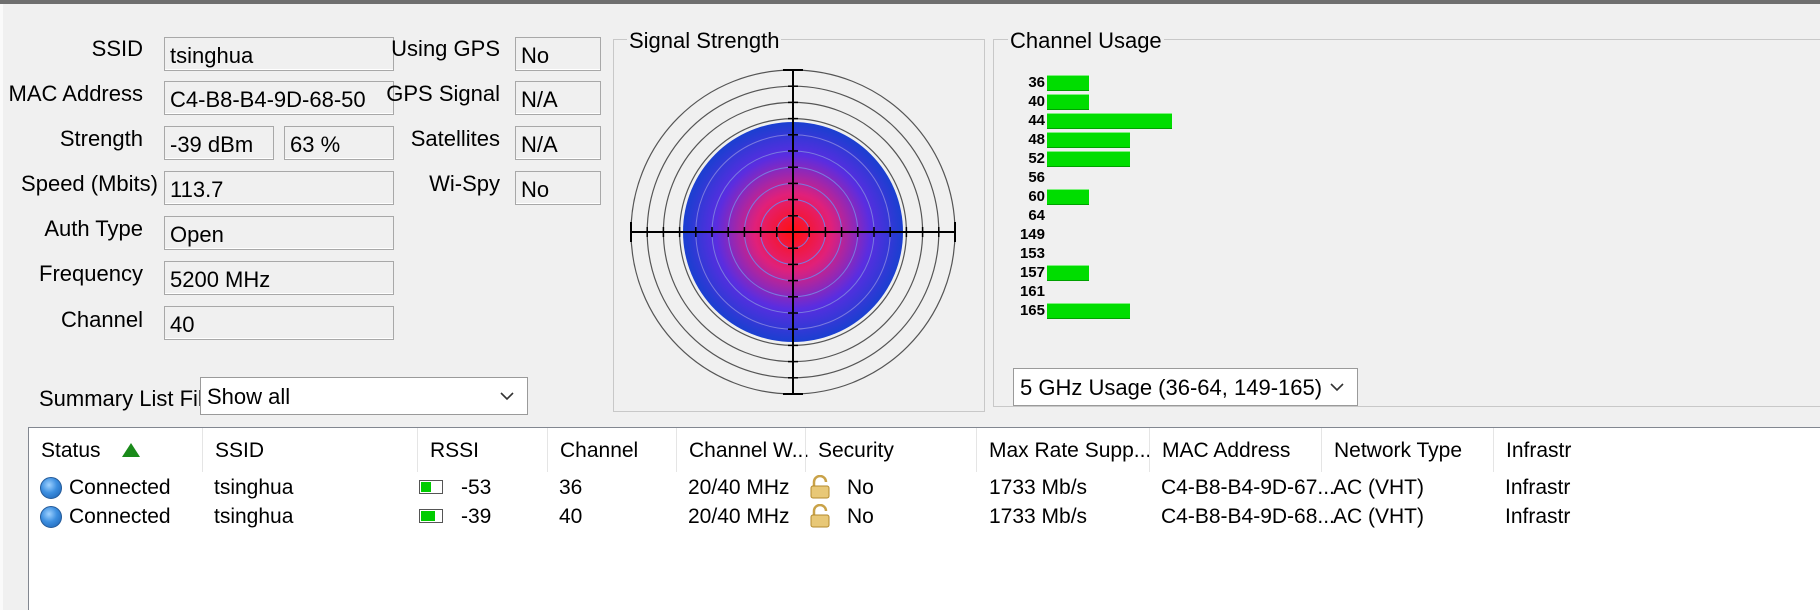 The image size is (1820, 610). What do you see at coordinates (1539, 450) in the screenshot?
I see `column-header-label: Infrastr` at bounding box center [1539, 450].